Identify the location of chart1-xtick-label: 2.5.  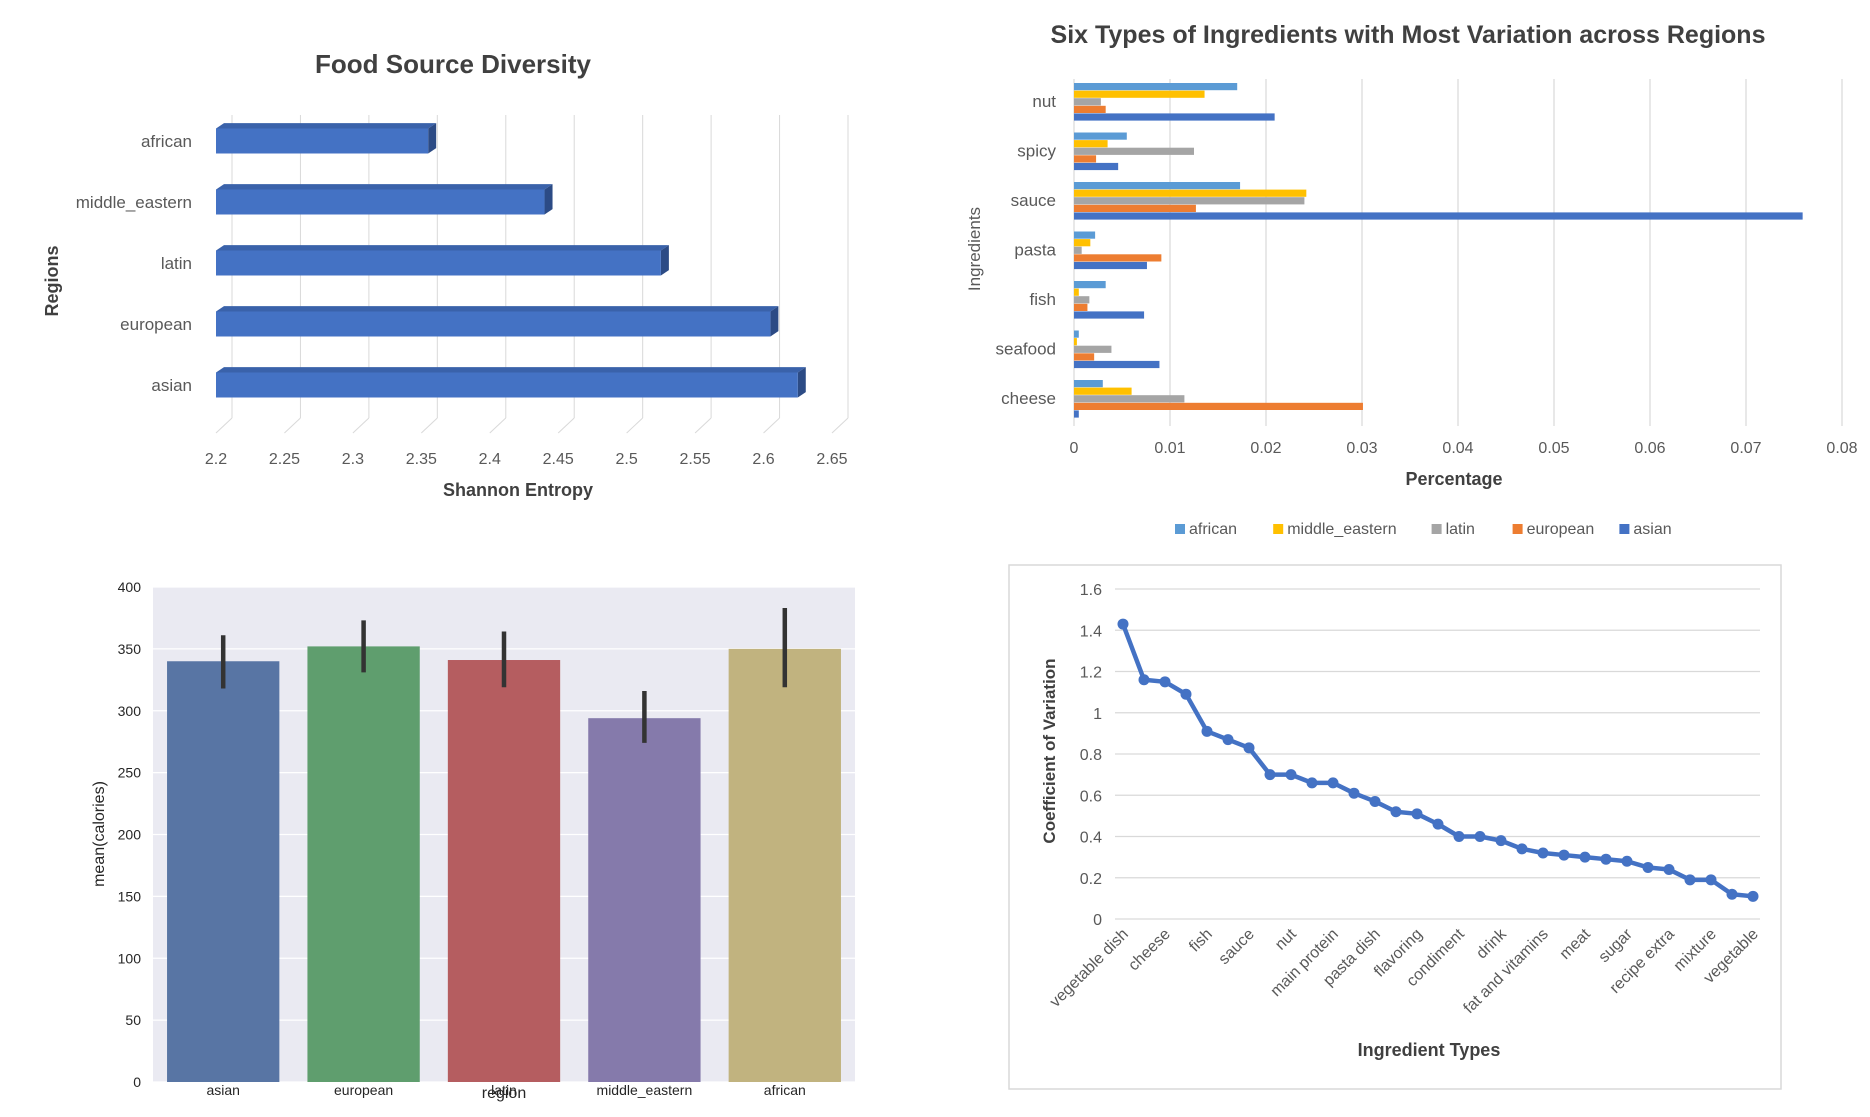
(627, 459).